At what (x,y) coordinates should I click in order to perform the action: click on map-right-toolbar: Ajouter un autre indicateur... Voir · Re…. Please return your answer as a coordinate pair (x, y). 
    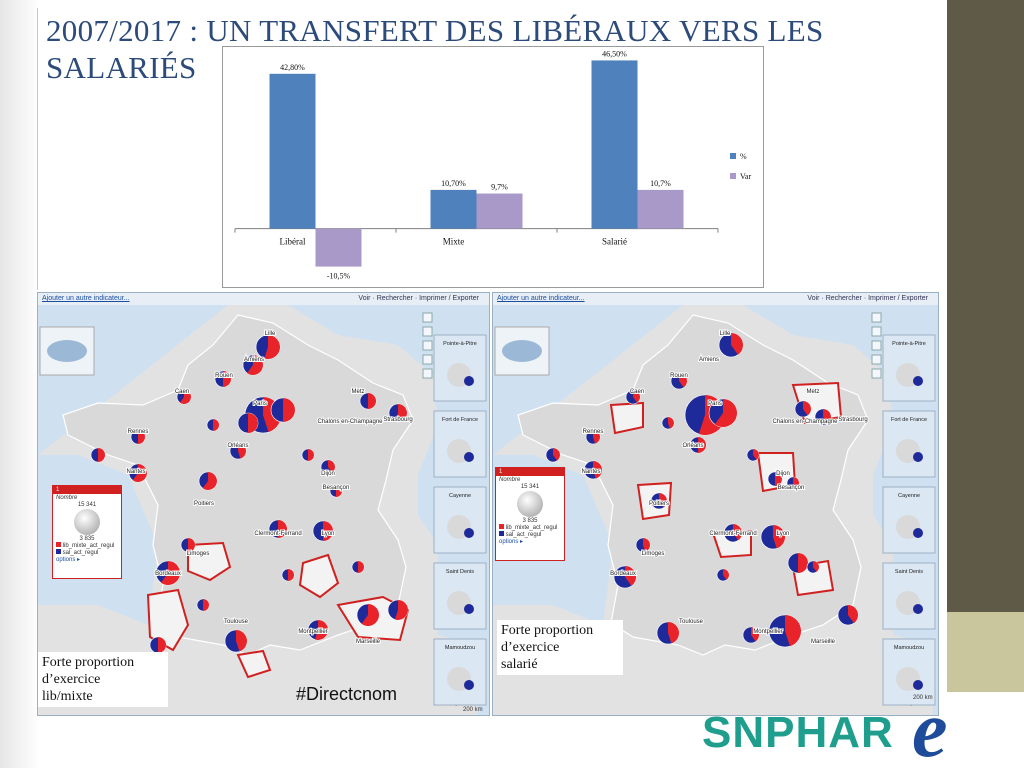
    Looking at the image, I should click on (715, 299).